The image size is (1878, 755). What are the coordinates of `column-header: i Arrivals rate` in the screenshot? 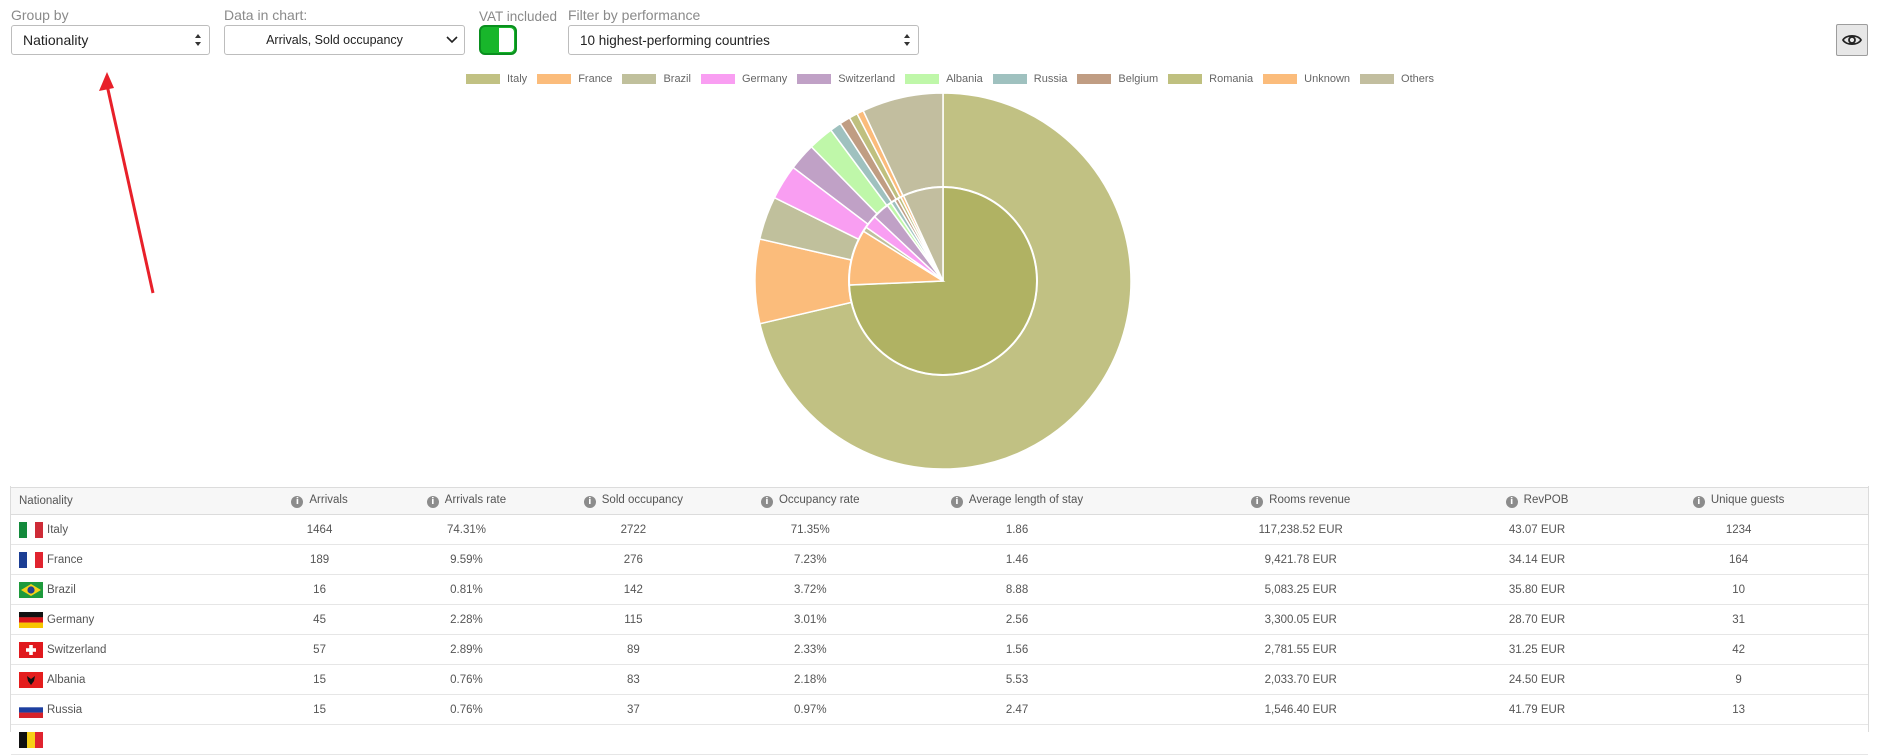 It's located at (466, 501).